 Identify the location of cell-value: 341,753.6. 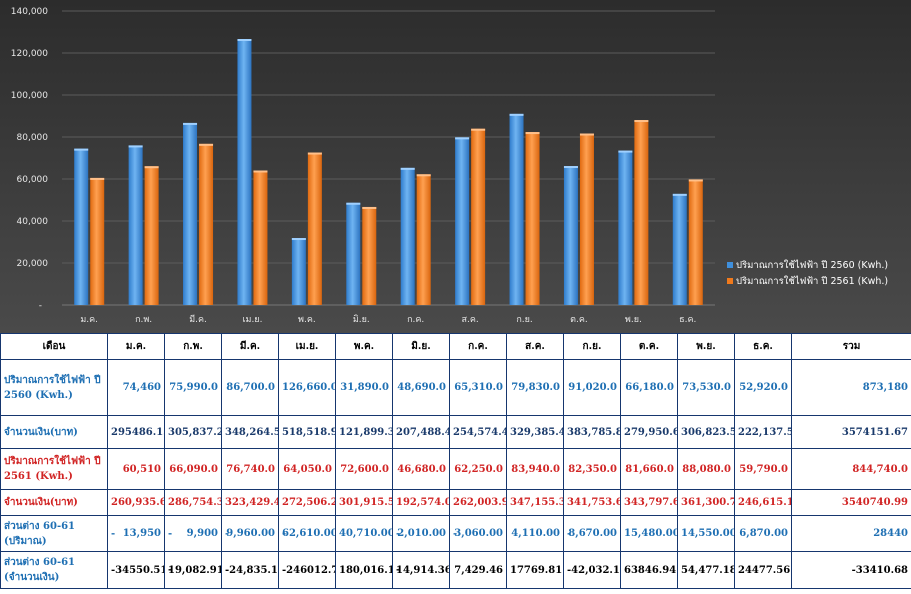
(594, 502).